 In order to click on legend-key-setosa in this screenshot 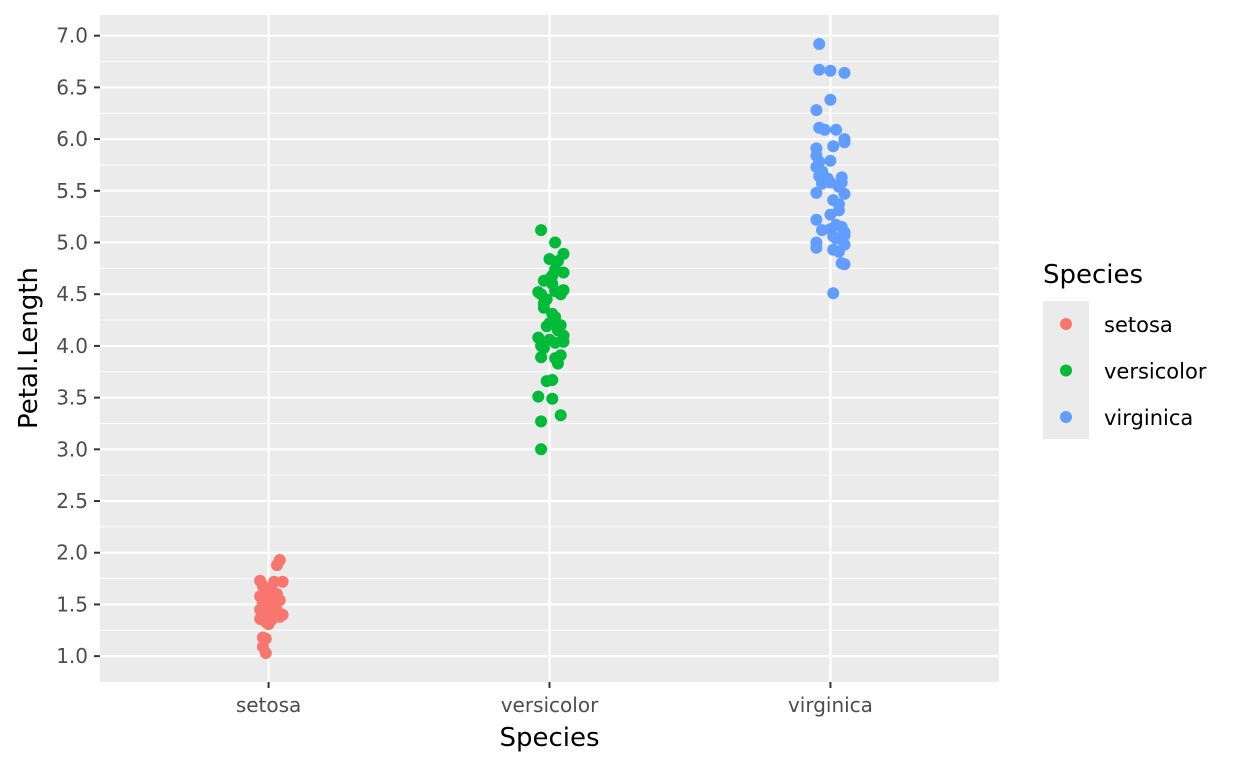, I will do `click(1066, 324)`.